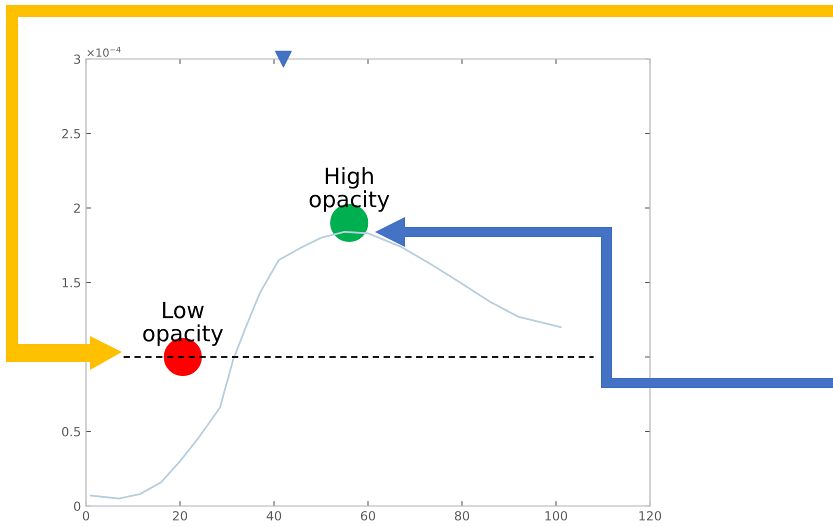  I want to click on annotation: High opacity, so click(350, 189).